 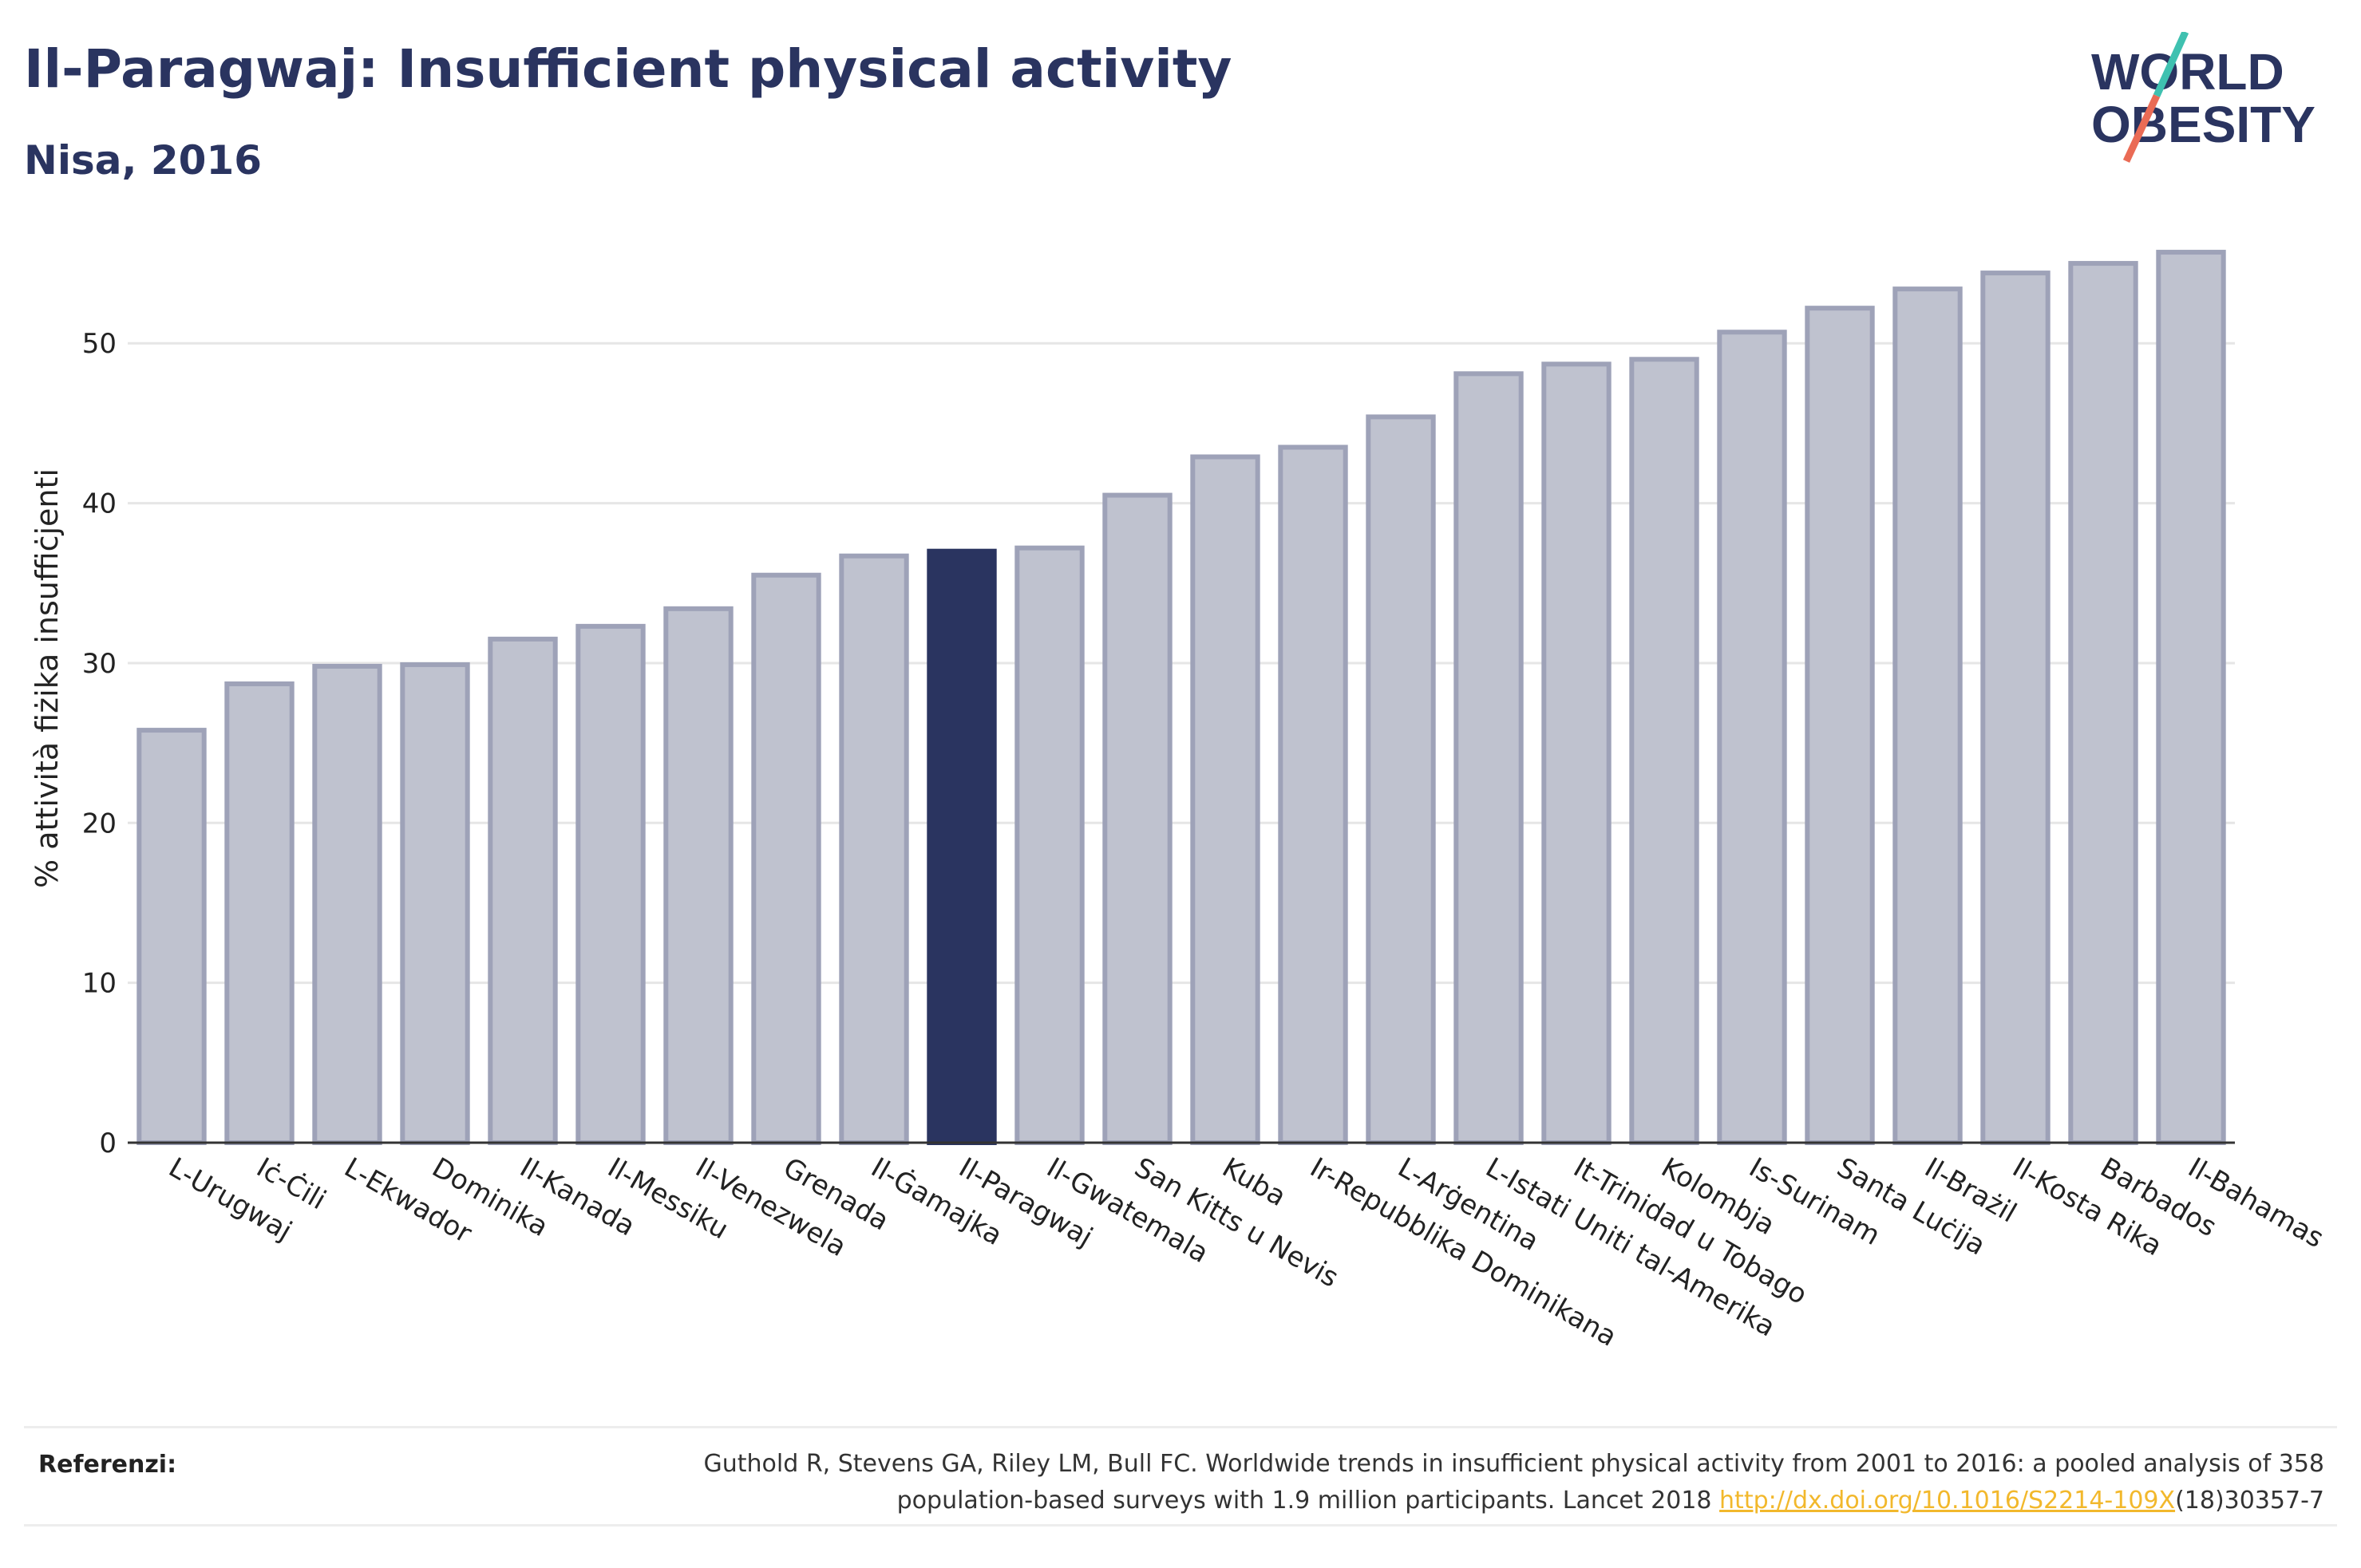 I want to click on references-label: Referenzi:, so click(x=107, y=1465).